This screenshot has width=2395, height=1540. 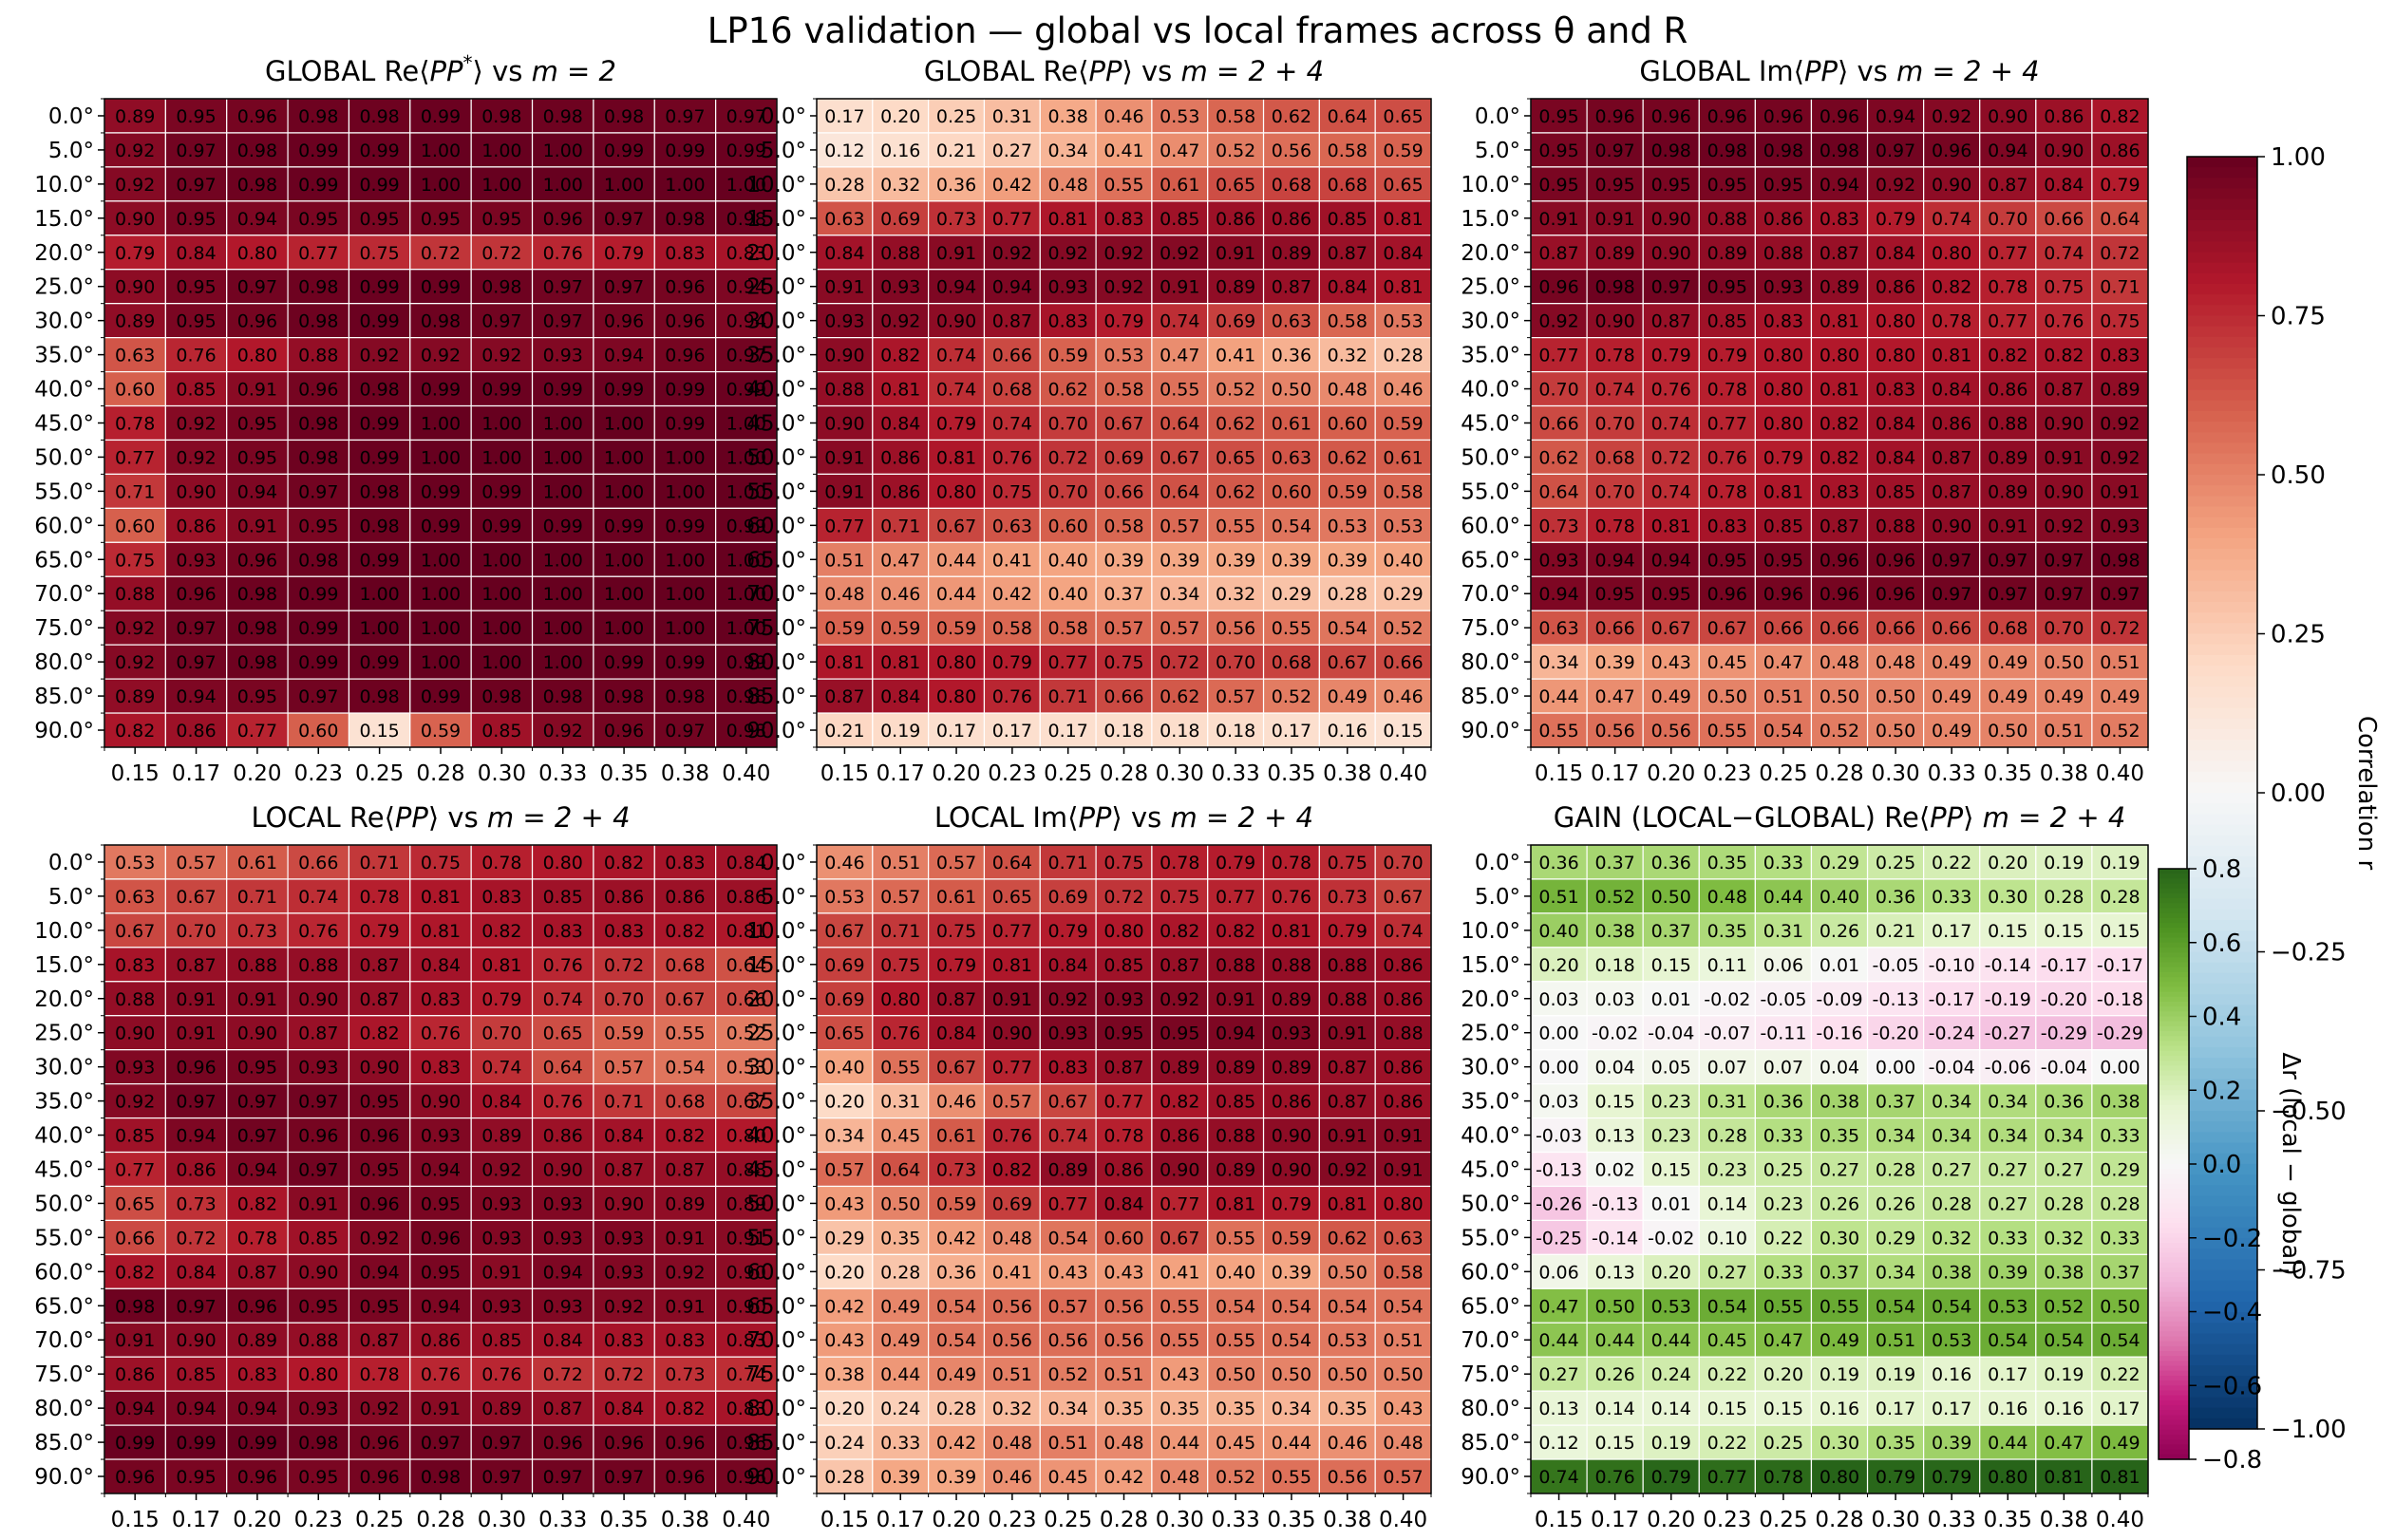 I want to click on colorbar-tick-label: −0.25, so click(x=2309, y=953).